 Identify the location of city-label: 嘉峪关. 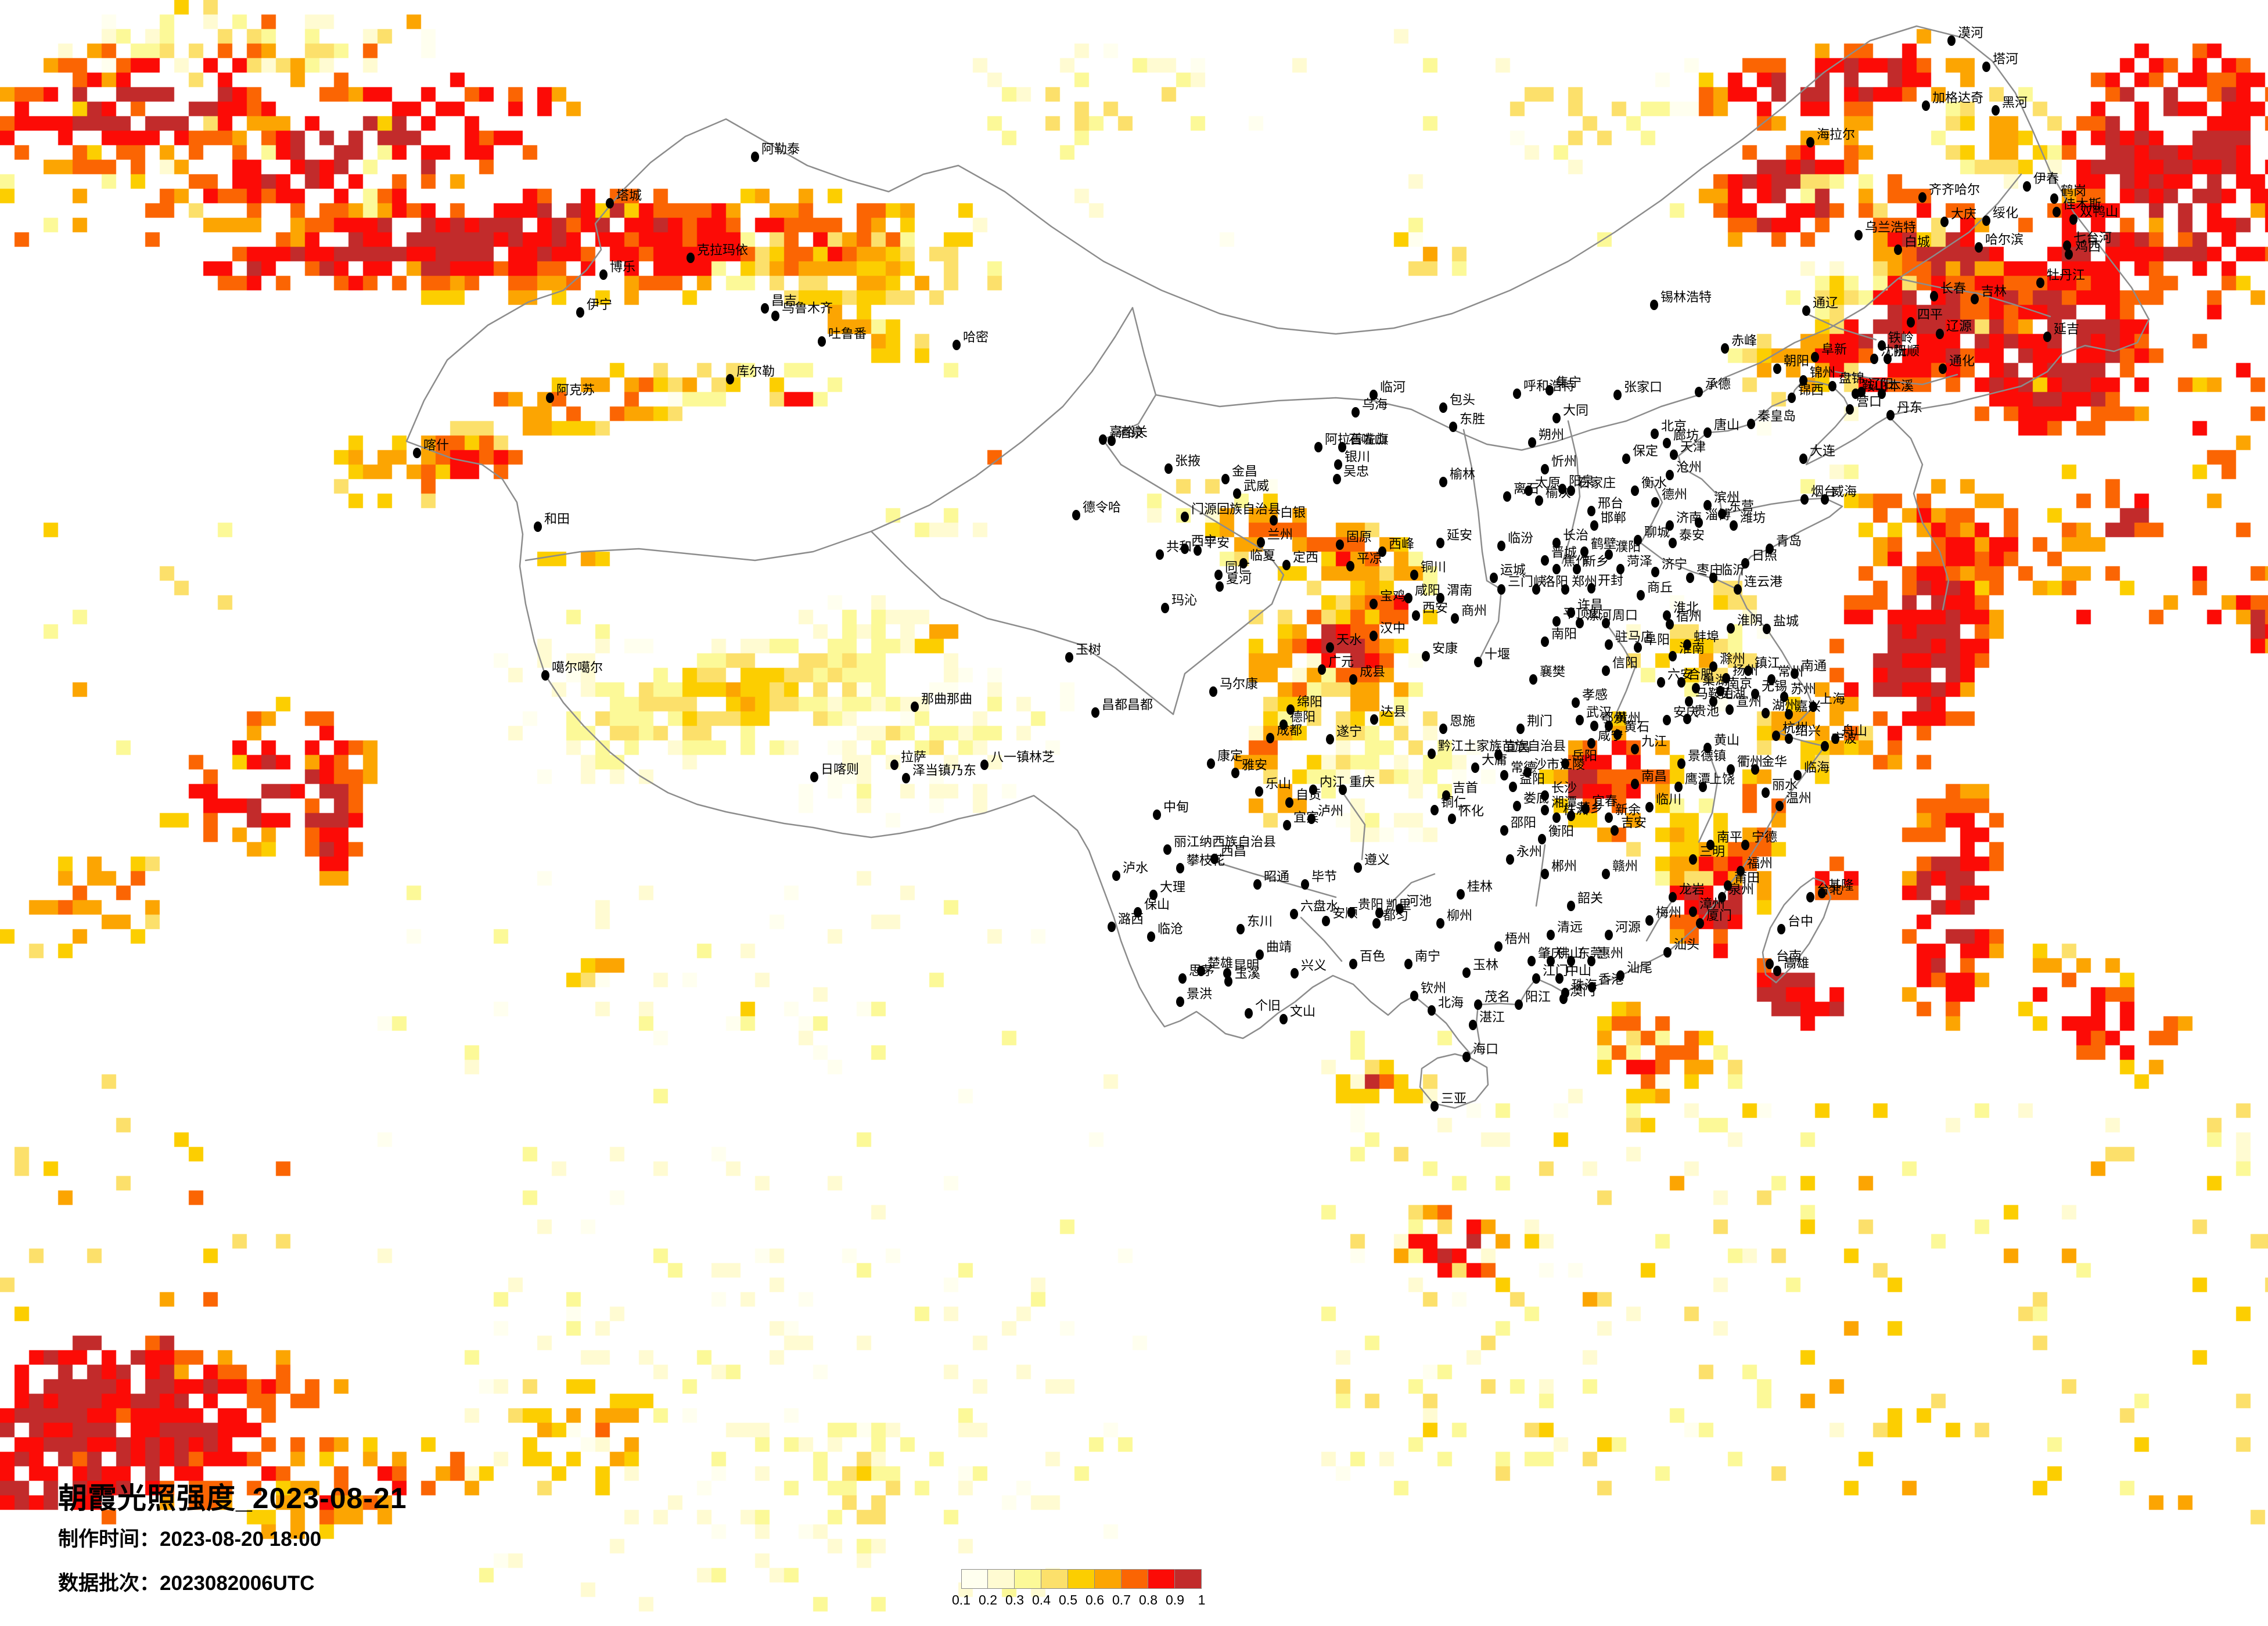
(1128, 432).